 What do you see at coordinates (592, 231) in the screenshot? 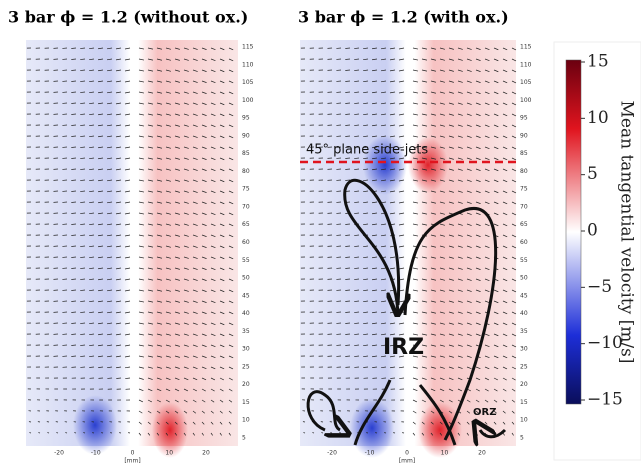
I see `colorbar-tick-label: 0` at bounding box center [592, 231].